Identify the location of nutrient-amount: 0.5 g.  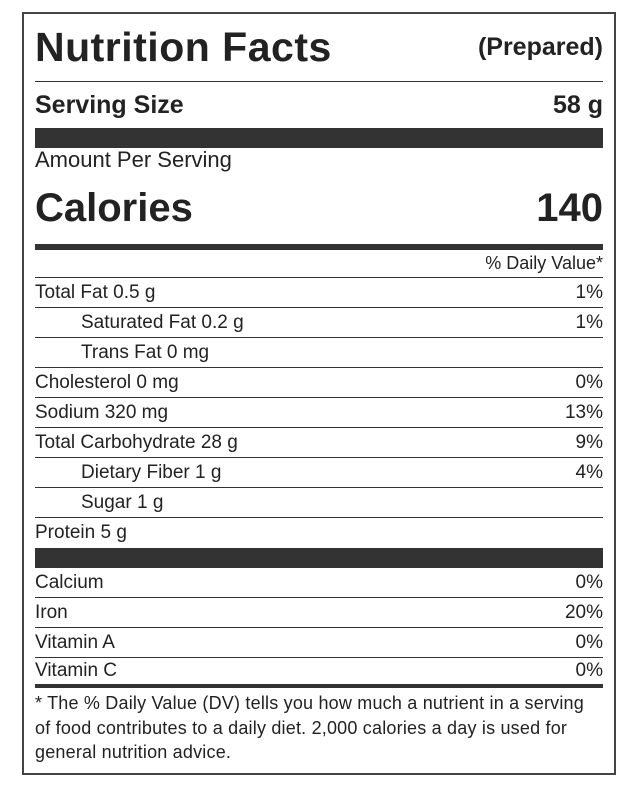
(134, 292).